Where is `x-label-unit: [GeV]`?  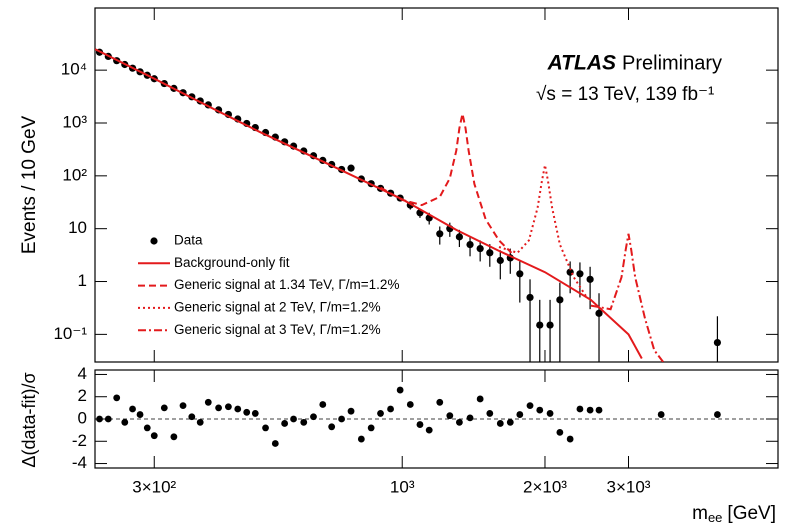 x-label-unit: [GeV] is located at coordinates (751, 513).